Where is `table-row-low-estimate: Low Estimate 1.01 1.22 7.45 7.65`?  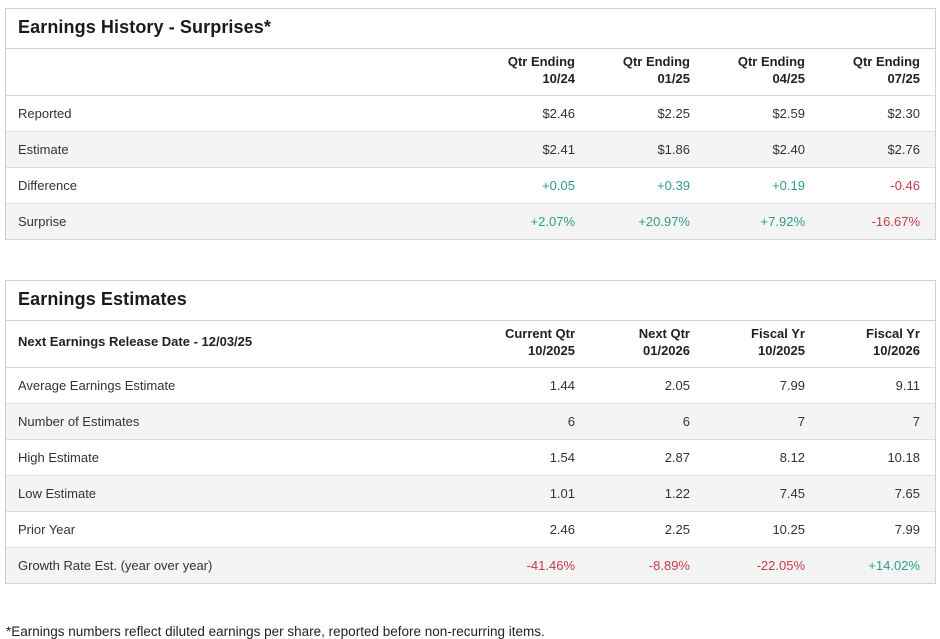 table-row-low-estimate: Low Estimate 1.01 1.22 7.45 7.65 is located at coordinates (470, 493).